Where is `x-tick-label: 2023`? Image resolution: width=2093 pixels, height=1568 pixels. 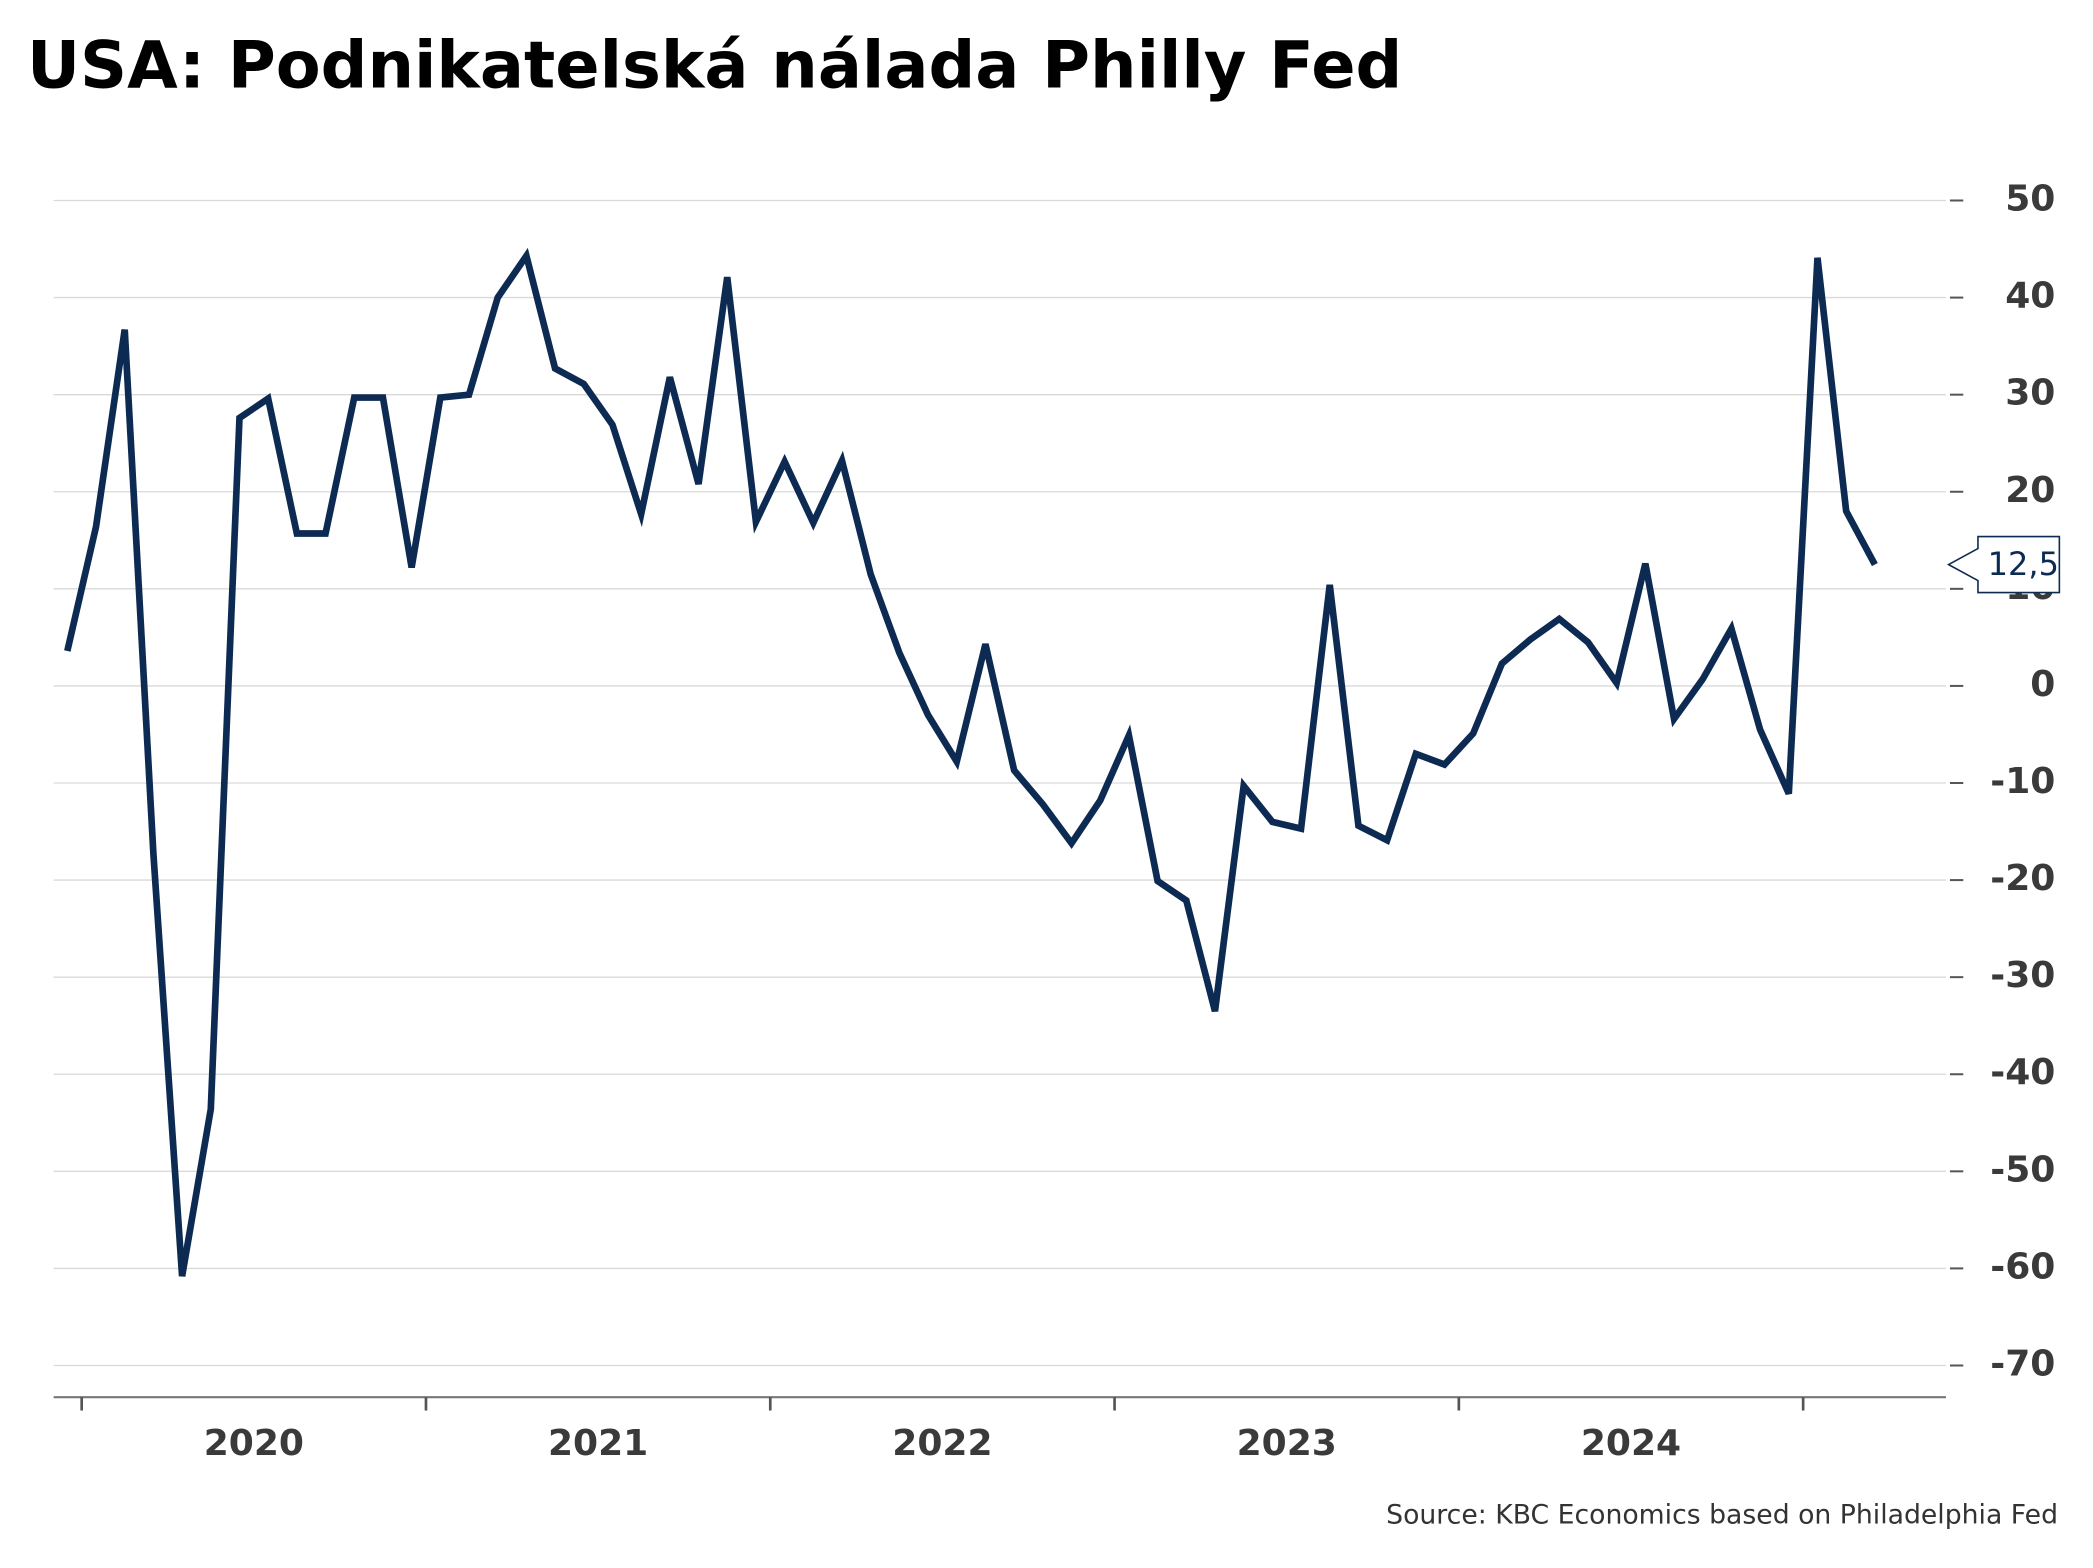 x-tick-label: 2023 is located at coordinates (1287, 1443).